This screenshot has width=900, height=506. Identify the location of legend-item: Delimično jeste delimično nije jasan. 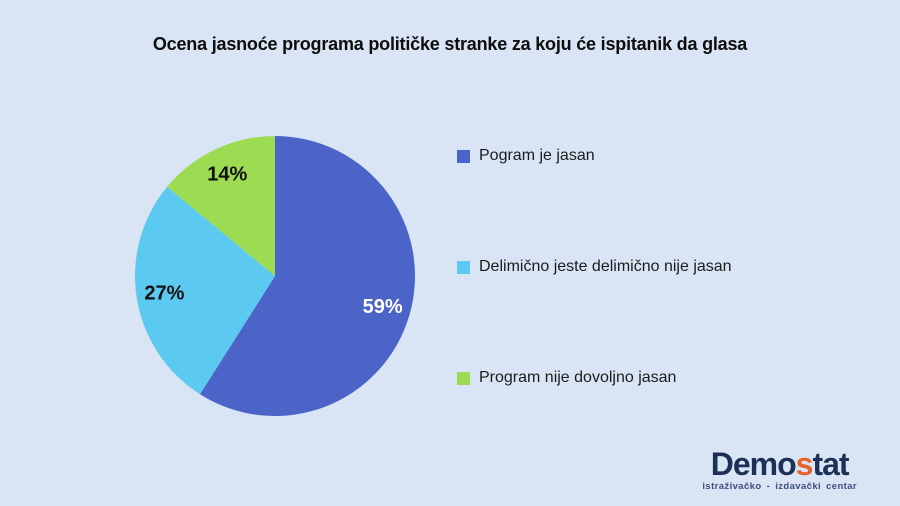
(594, 267).